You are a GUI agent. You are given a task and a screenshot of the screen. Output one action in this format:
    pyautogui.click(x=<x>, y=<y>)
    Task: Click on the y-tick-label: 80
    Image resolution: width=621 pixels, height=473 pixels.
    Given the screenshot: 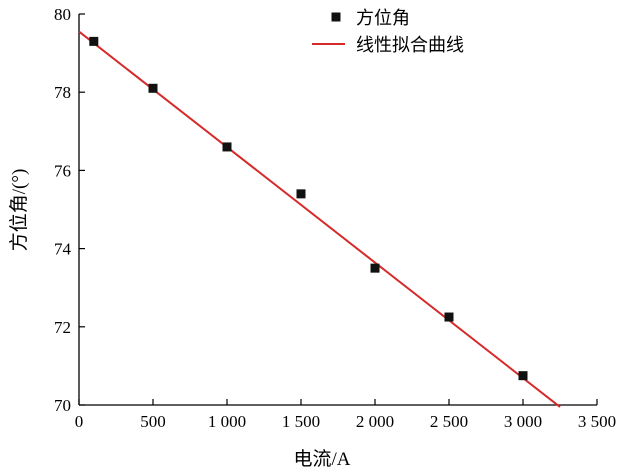 What is the action you would take?
    pyautogui.click(x=62, y=14)
    